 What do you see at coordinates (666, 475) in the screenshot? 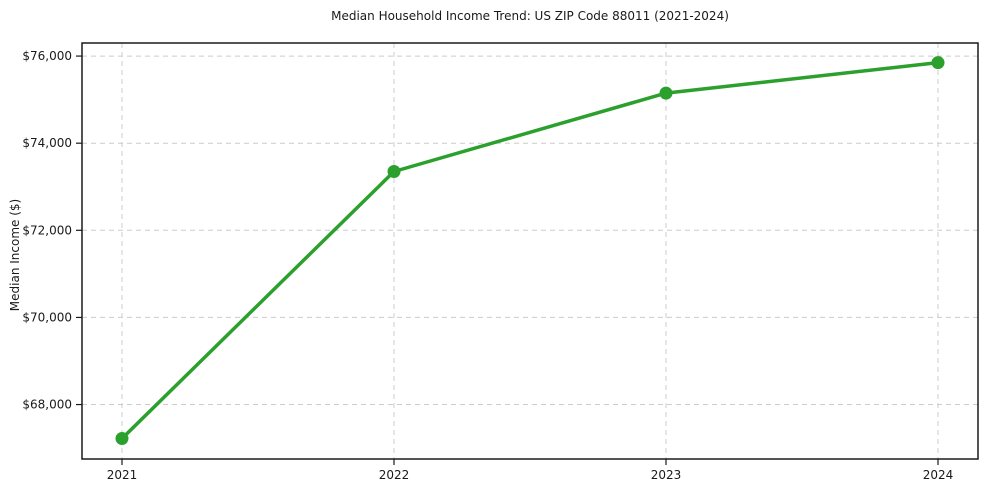
I see `x-tick-label: 2023` at bounding box center [666, 475].